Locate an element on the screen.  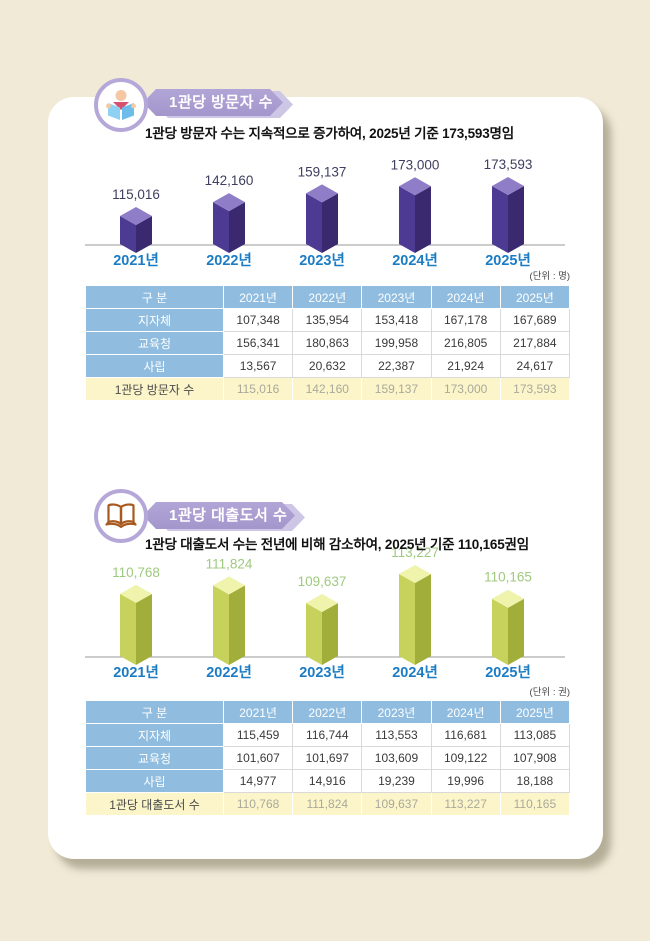
table-cell: 19,996 is located at coordinates (465, 781).